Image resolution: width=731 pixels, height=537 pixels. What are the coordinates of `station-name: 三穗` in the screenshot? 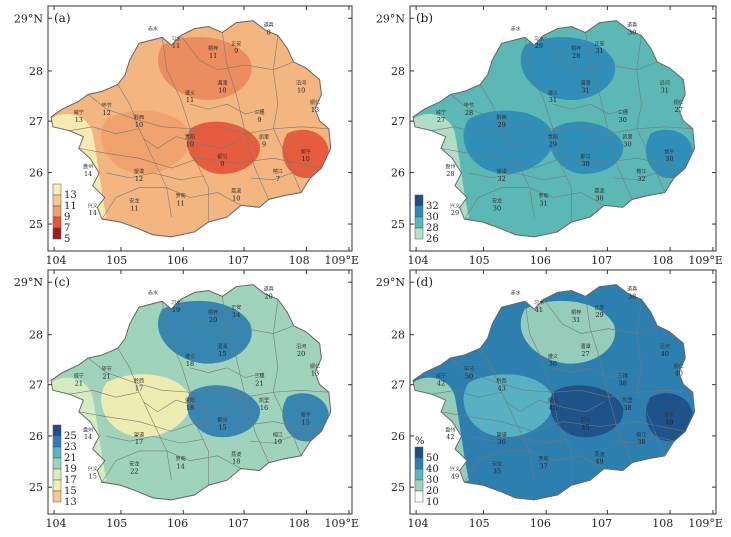 It's located at (623, 375).